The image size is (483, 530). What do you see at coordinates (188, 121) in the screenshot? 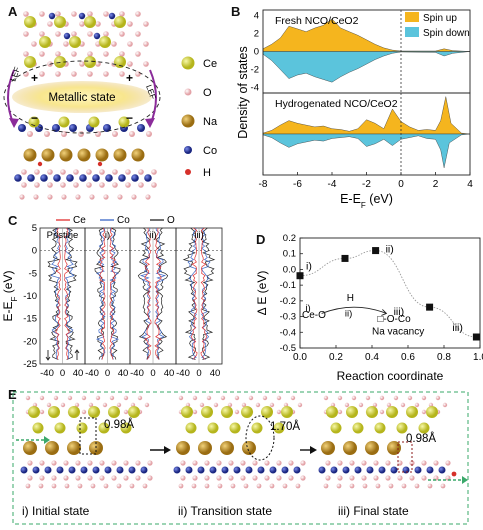
I see `legend-na-swatch` at bounding box center [188, 121].